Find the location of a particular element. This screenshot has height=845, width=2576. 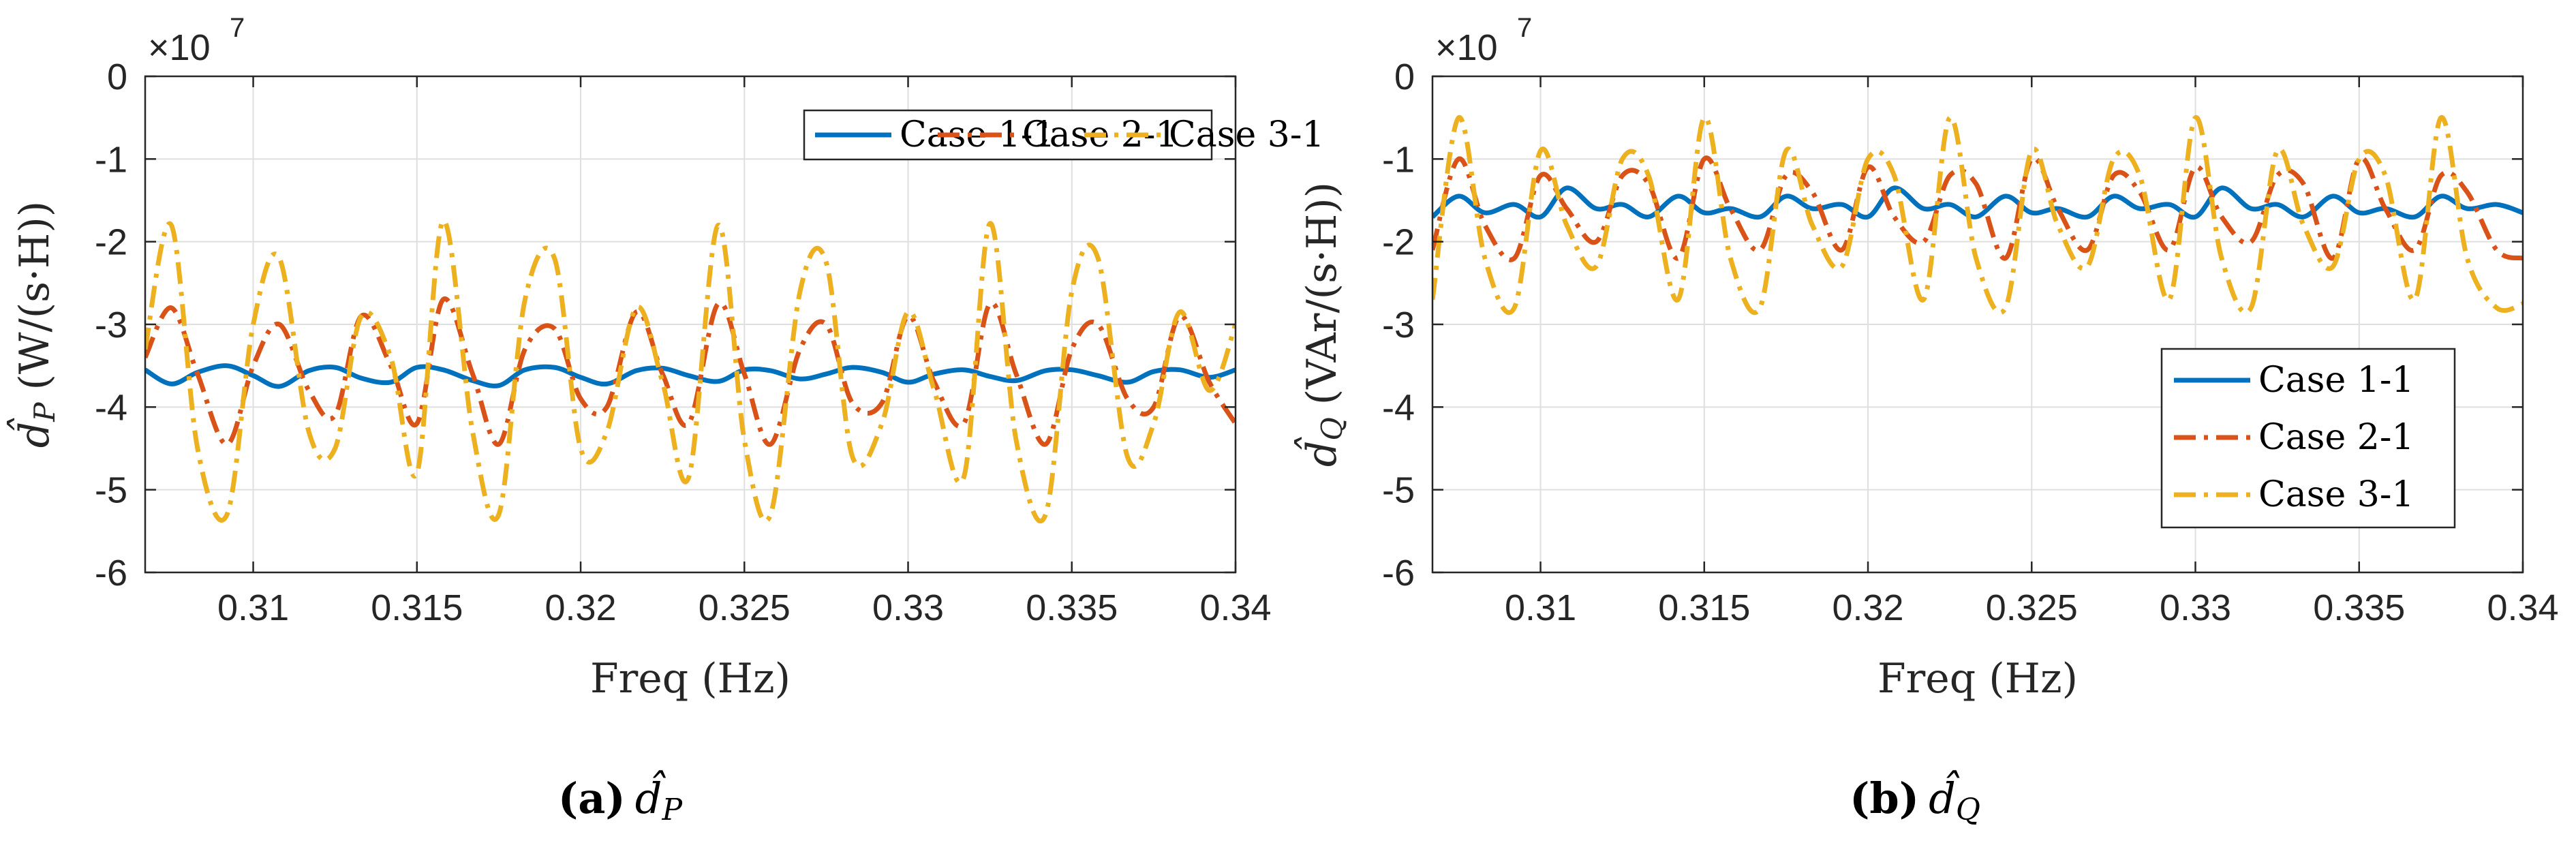

y-axis-label-units: (W/(s·H)) is located at coordinates (35, 295).